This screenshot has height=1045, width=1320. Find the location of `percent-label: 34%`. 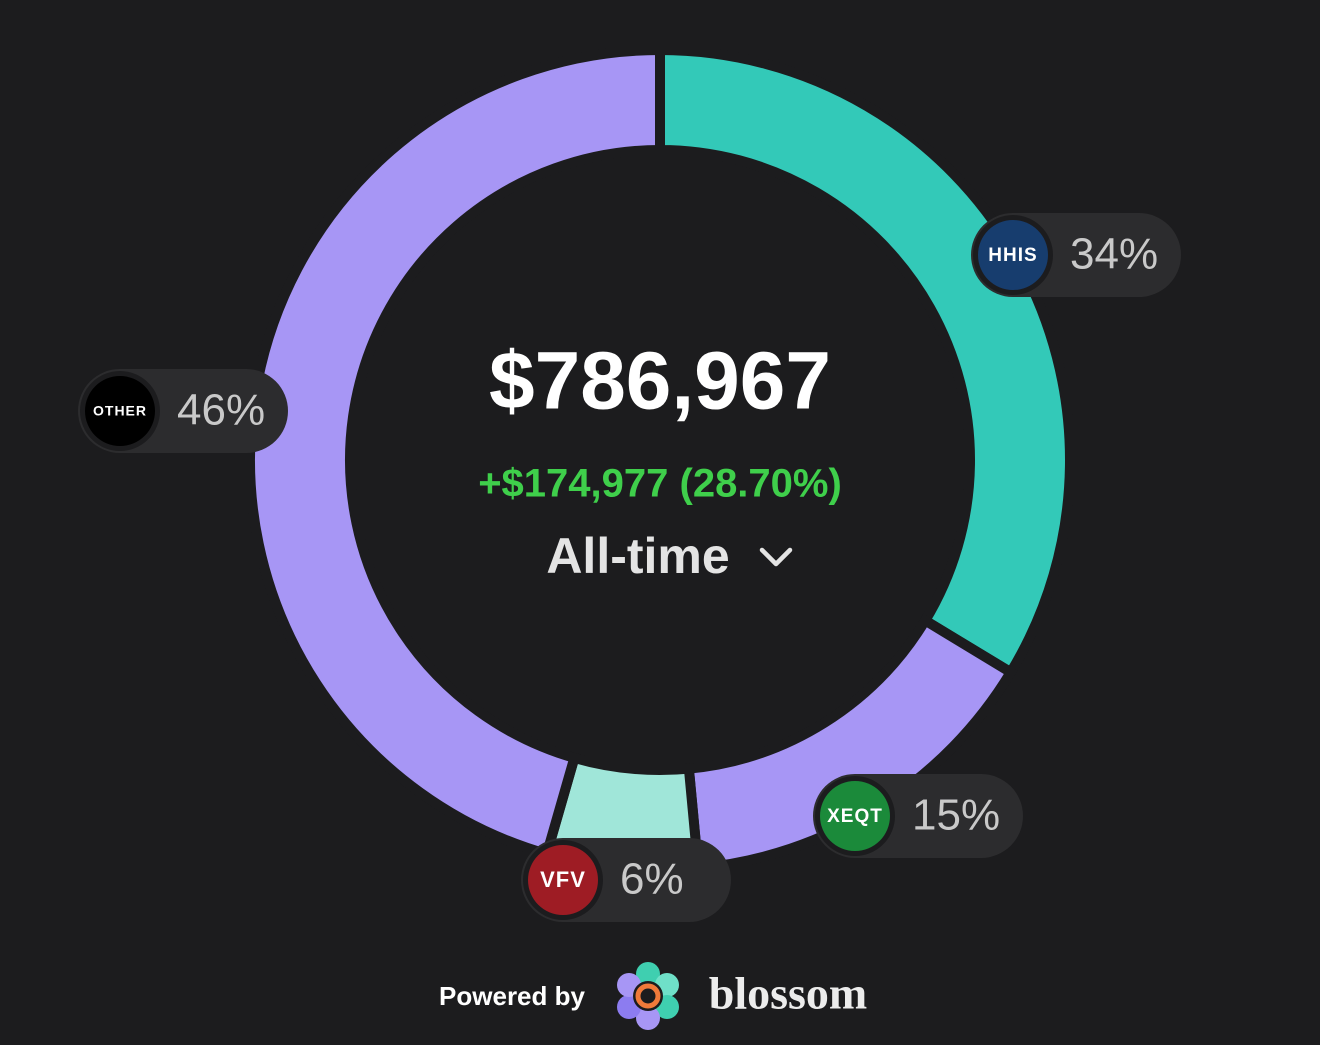

percent-label: 34% is located at coordinates (1114, 254).